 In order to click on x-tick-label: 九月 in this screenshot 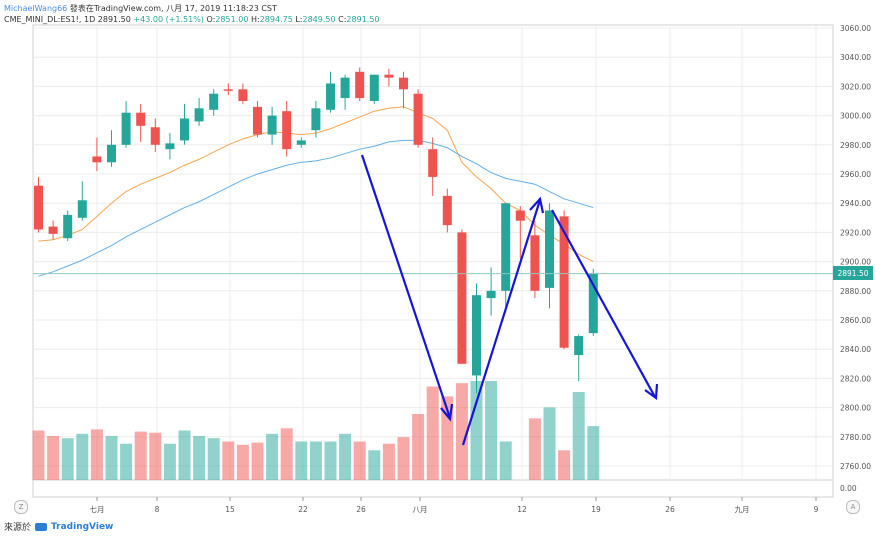, I will do `click(742, 509)`.